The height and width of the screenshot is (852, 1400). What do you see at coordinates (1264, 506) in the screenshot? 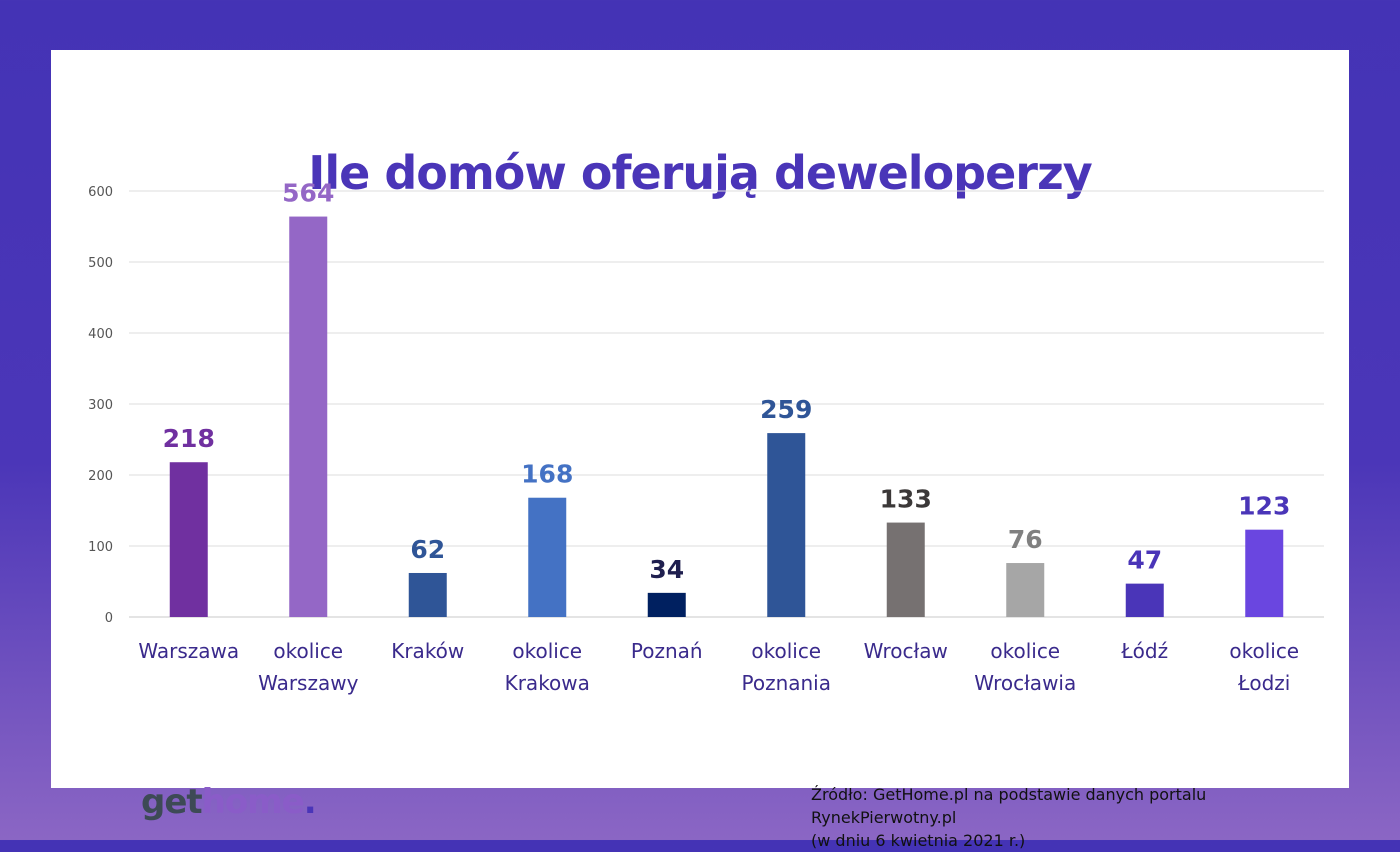
I see `data-label: 123` at bounding box center [1264, 506].